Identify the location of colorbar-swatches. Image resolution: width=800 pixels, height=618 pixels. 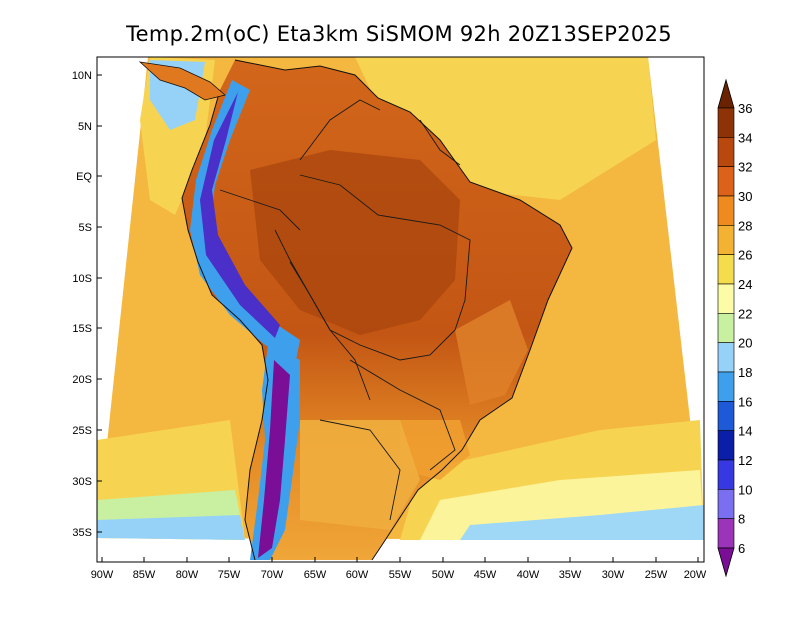
(726, 328).